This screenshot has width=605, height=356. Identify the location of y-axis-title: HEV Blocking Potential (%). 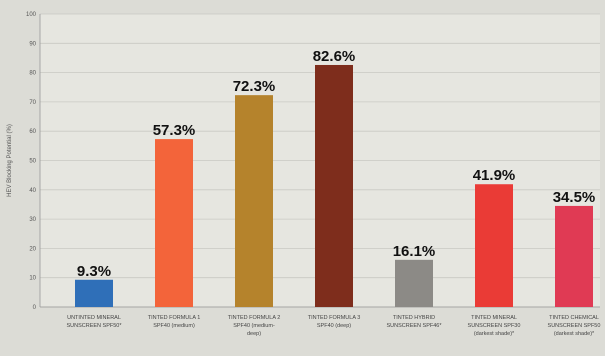
(10, 160).